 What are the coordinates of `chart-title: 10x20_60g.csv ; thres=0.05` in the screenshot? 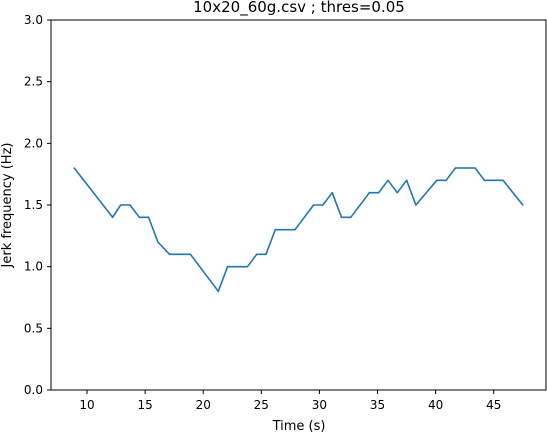 It's located at (299, 8).